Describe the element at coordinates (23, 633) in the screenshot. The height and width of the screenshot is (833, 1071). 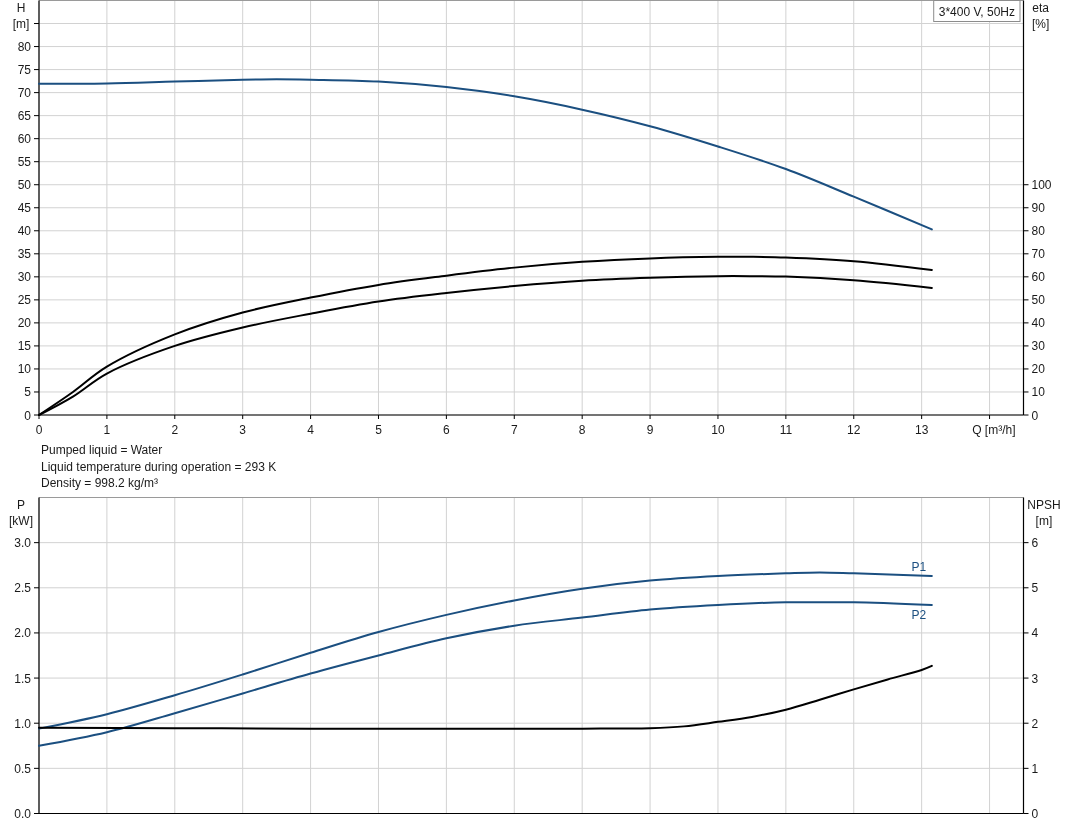
I see `y-tick-label: 2.0` at that location.